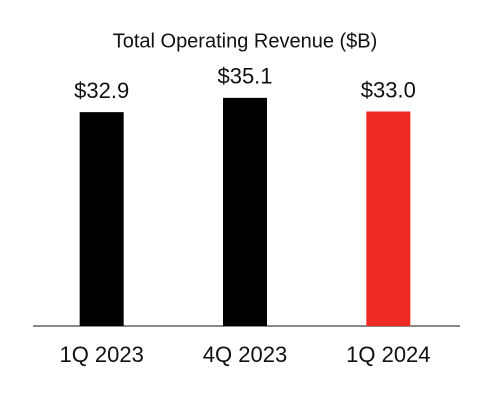 The width and height of the screenshot is (490, 400). Describe the element at coordinates (244, 76) in the screenshot. I see `value-label: $35.1` at that location.